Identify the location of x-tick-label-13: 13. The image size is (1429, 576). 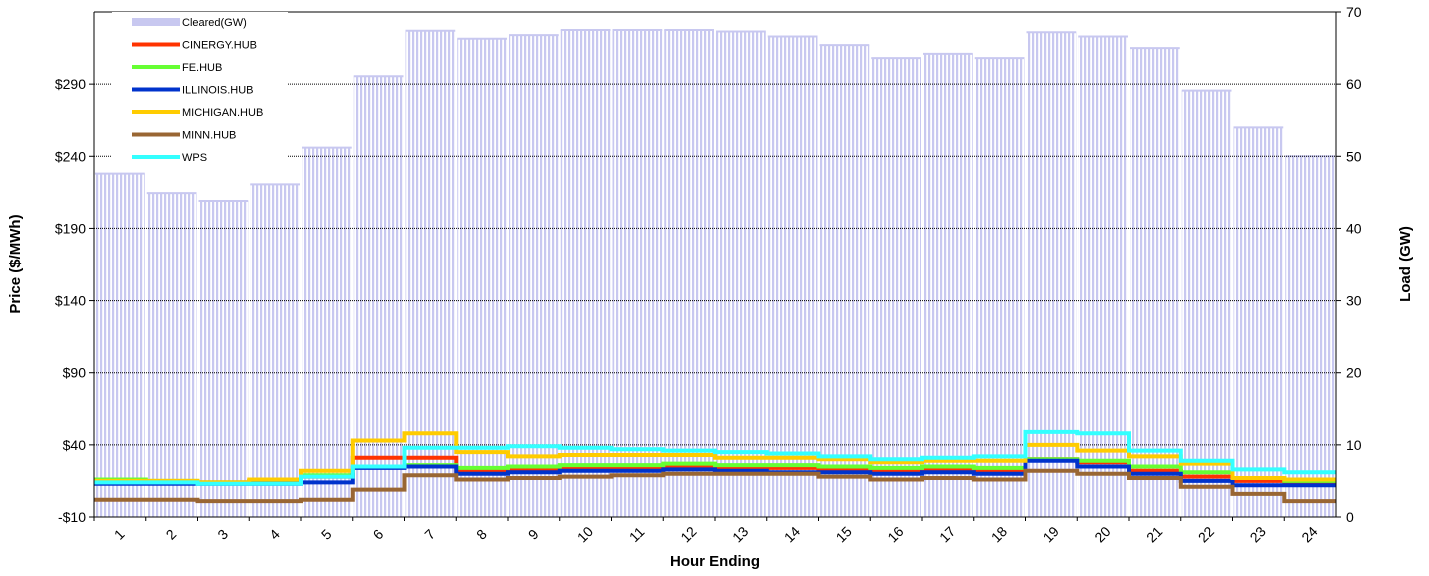
(740, 534).